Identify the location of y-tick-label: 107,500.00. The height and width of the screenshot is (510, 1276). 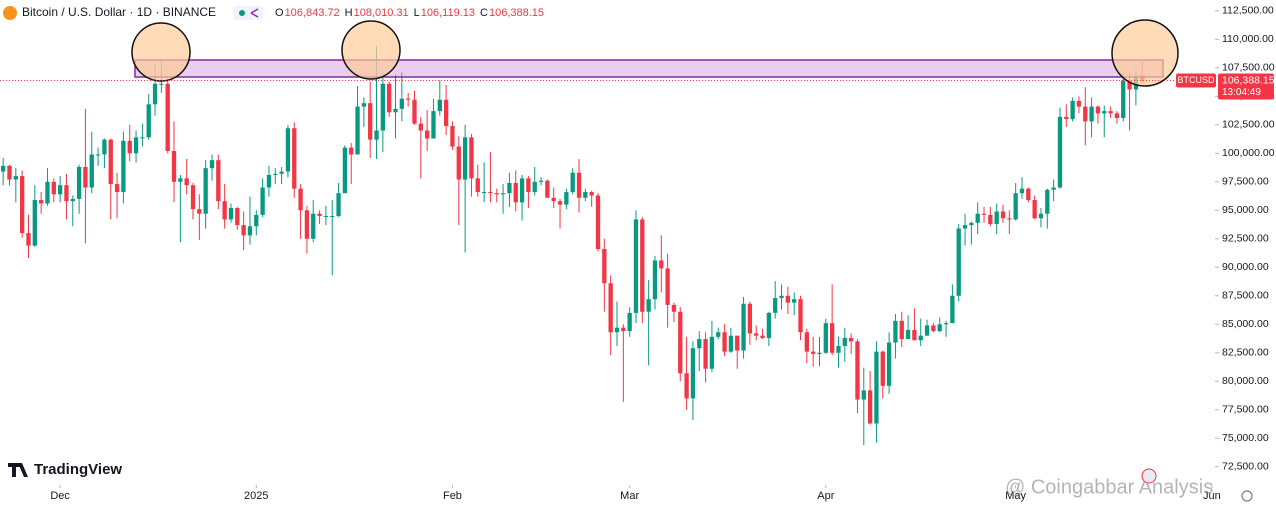
(1248, 68).